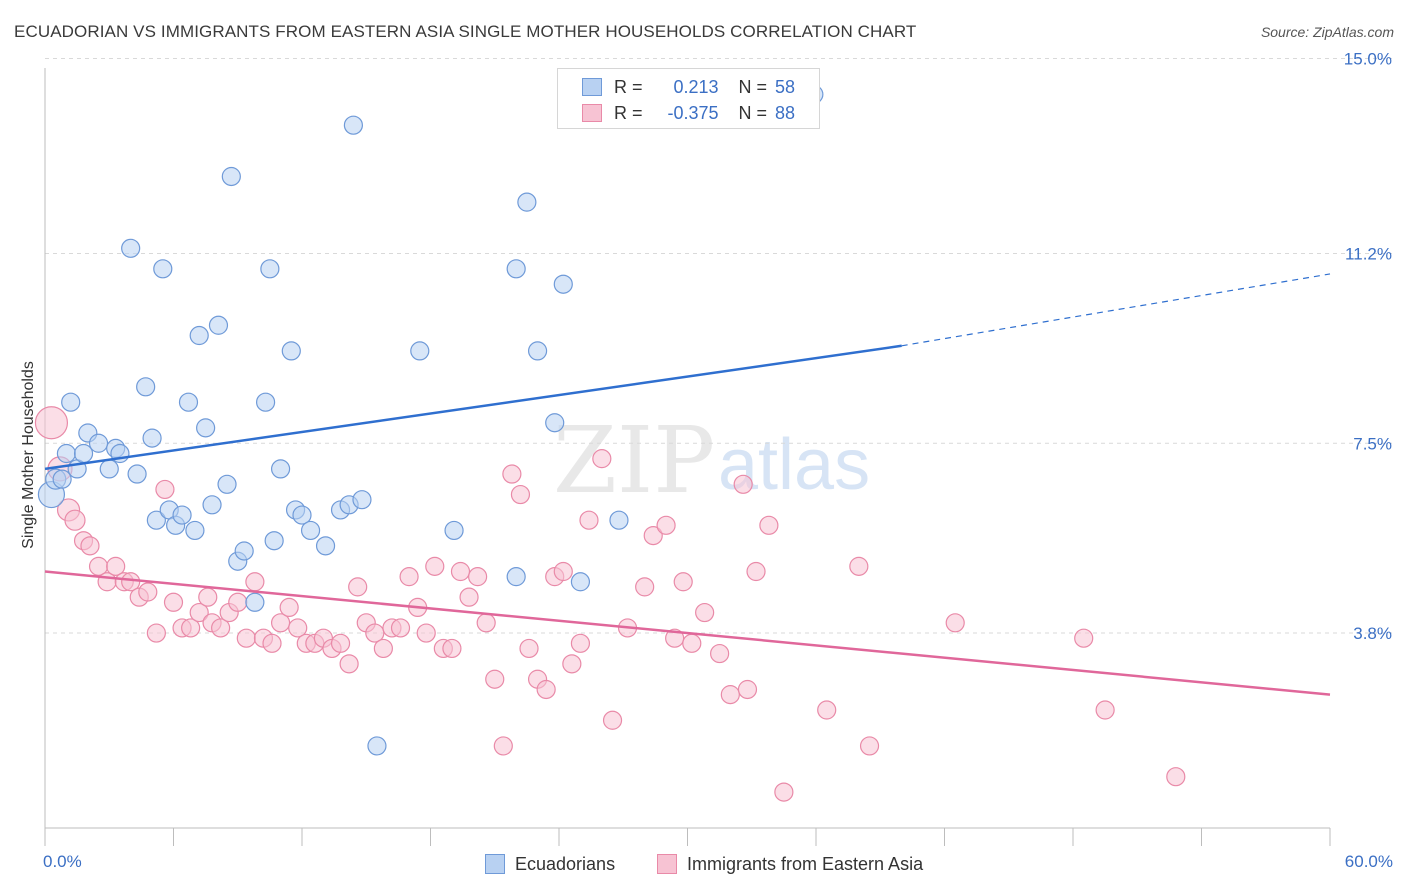 Image resolution: width=1406 pixels, height=892 pixels. Describe the element at coordinates (1327, 32) in the screenshot. I see `chart-source: Source: ZipAtlas.com` at that location.